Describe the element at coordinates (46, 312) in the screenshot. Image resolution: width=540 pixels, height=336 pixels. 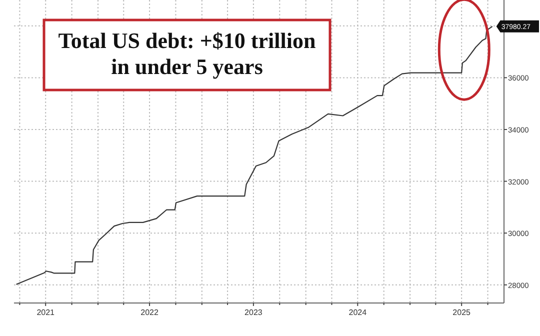
I see `x-tick-label: 2021` at that location.